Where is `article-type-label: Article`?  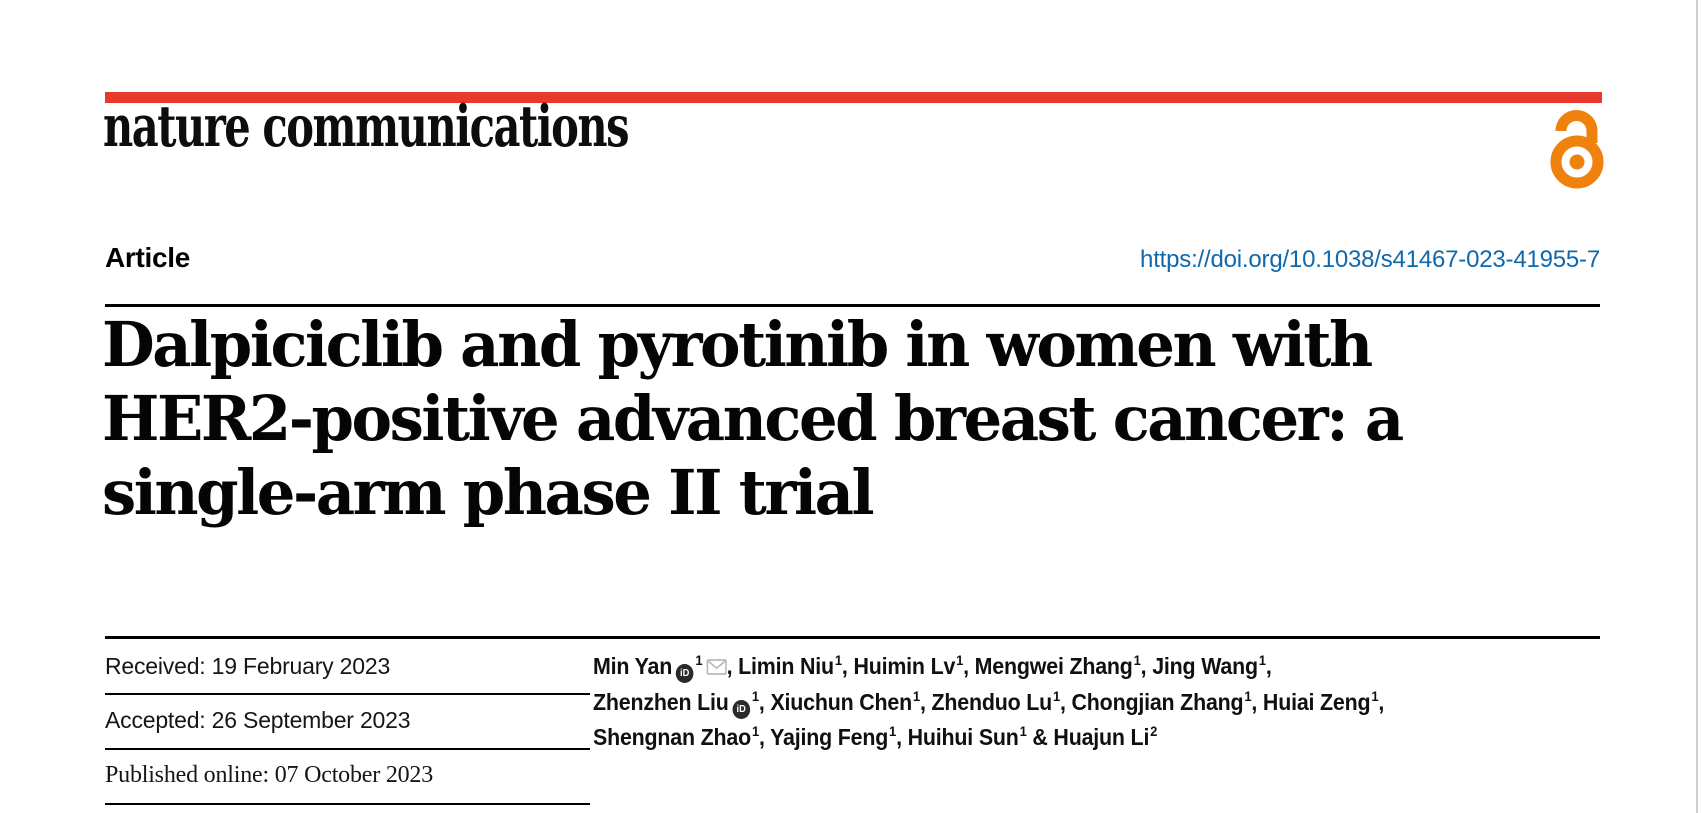 article-type-label: Article is located at coordinates (148, 257).